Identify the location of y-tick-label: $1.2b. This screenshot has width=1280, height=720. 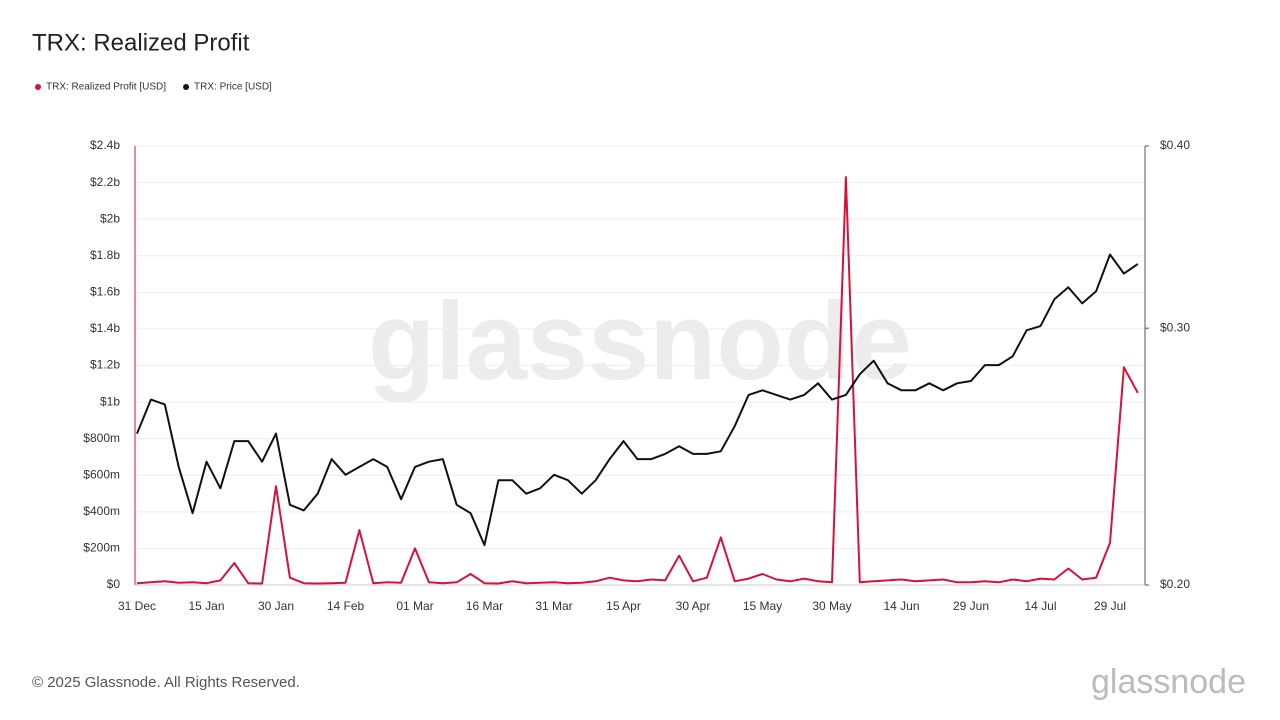
(105, 365).